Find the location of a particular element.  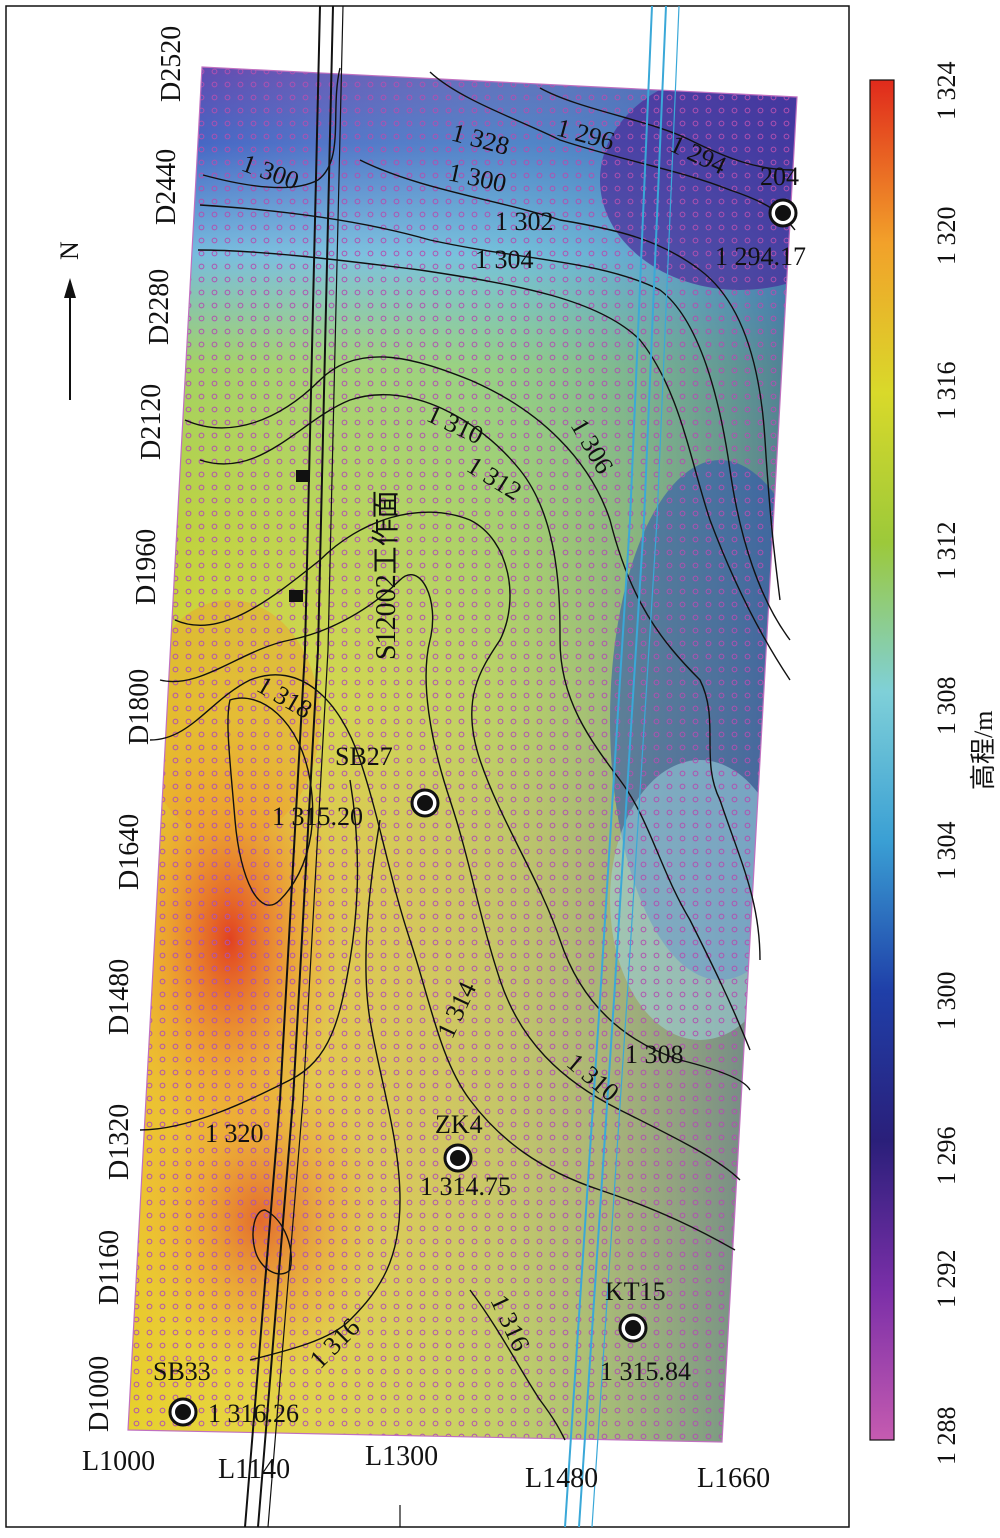

contour-label: 1 302 is located at coordinates (524, 221).